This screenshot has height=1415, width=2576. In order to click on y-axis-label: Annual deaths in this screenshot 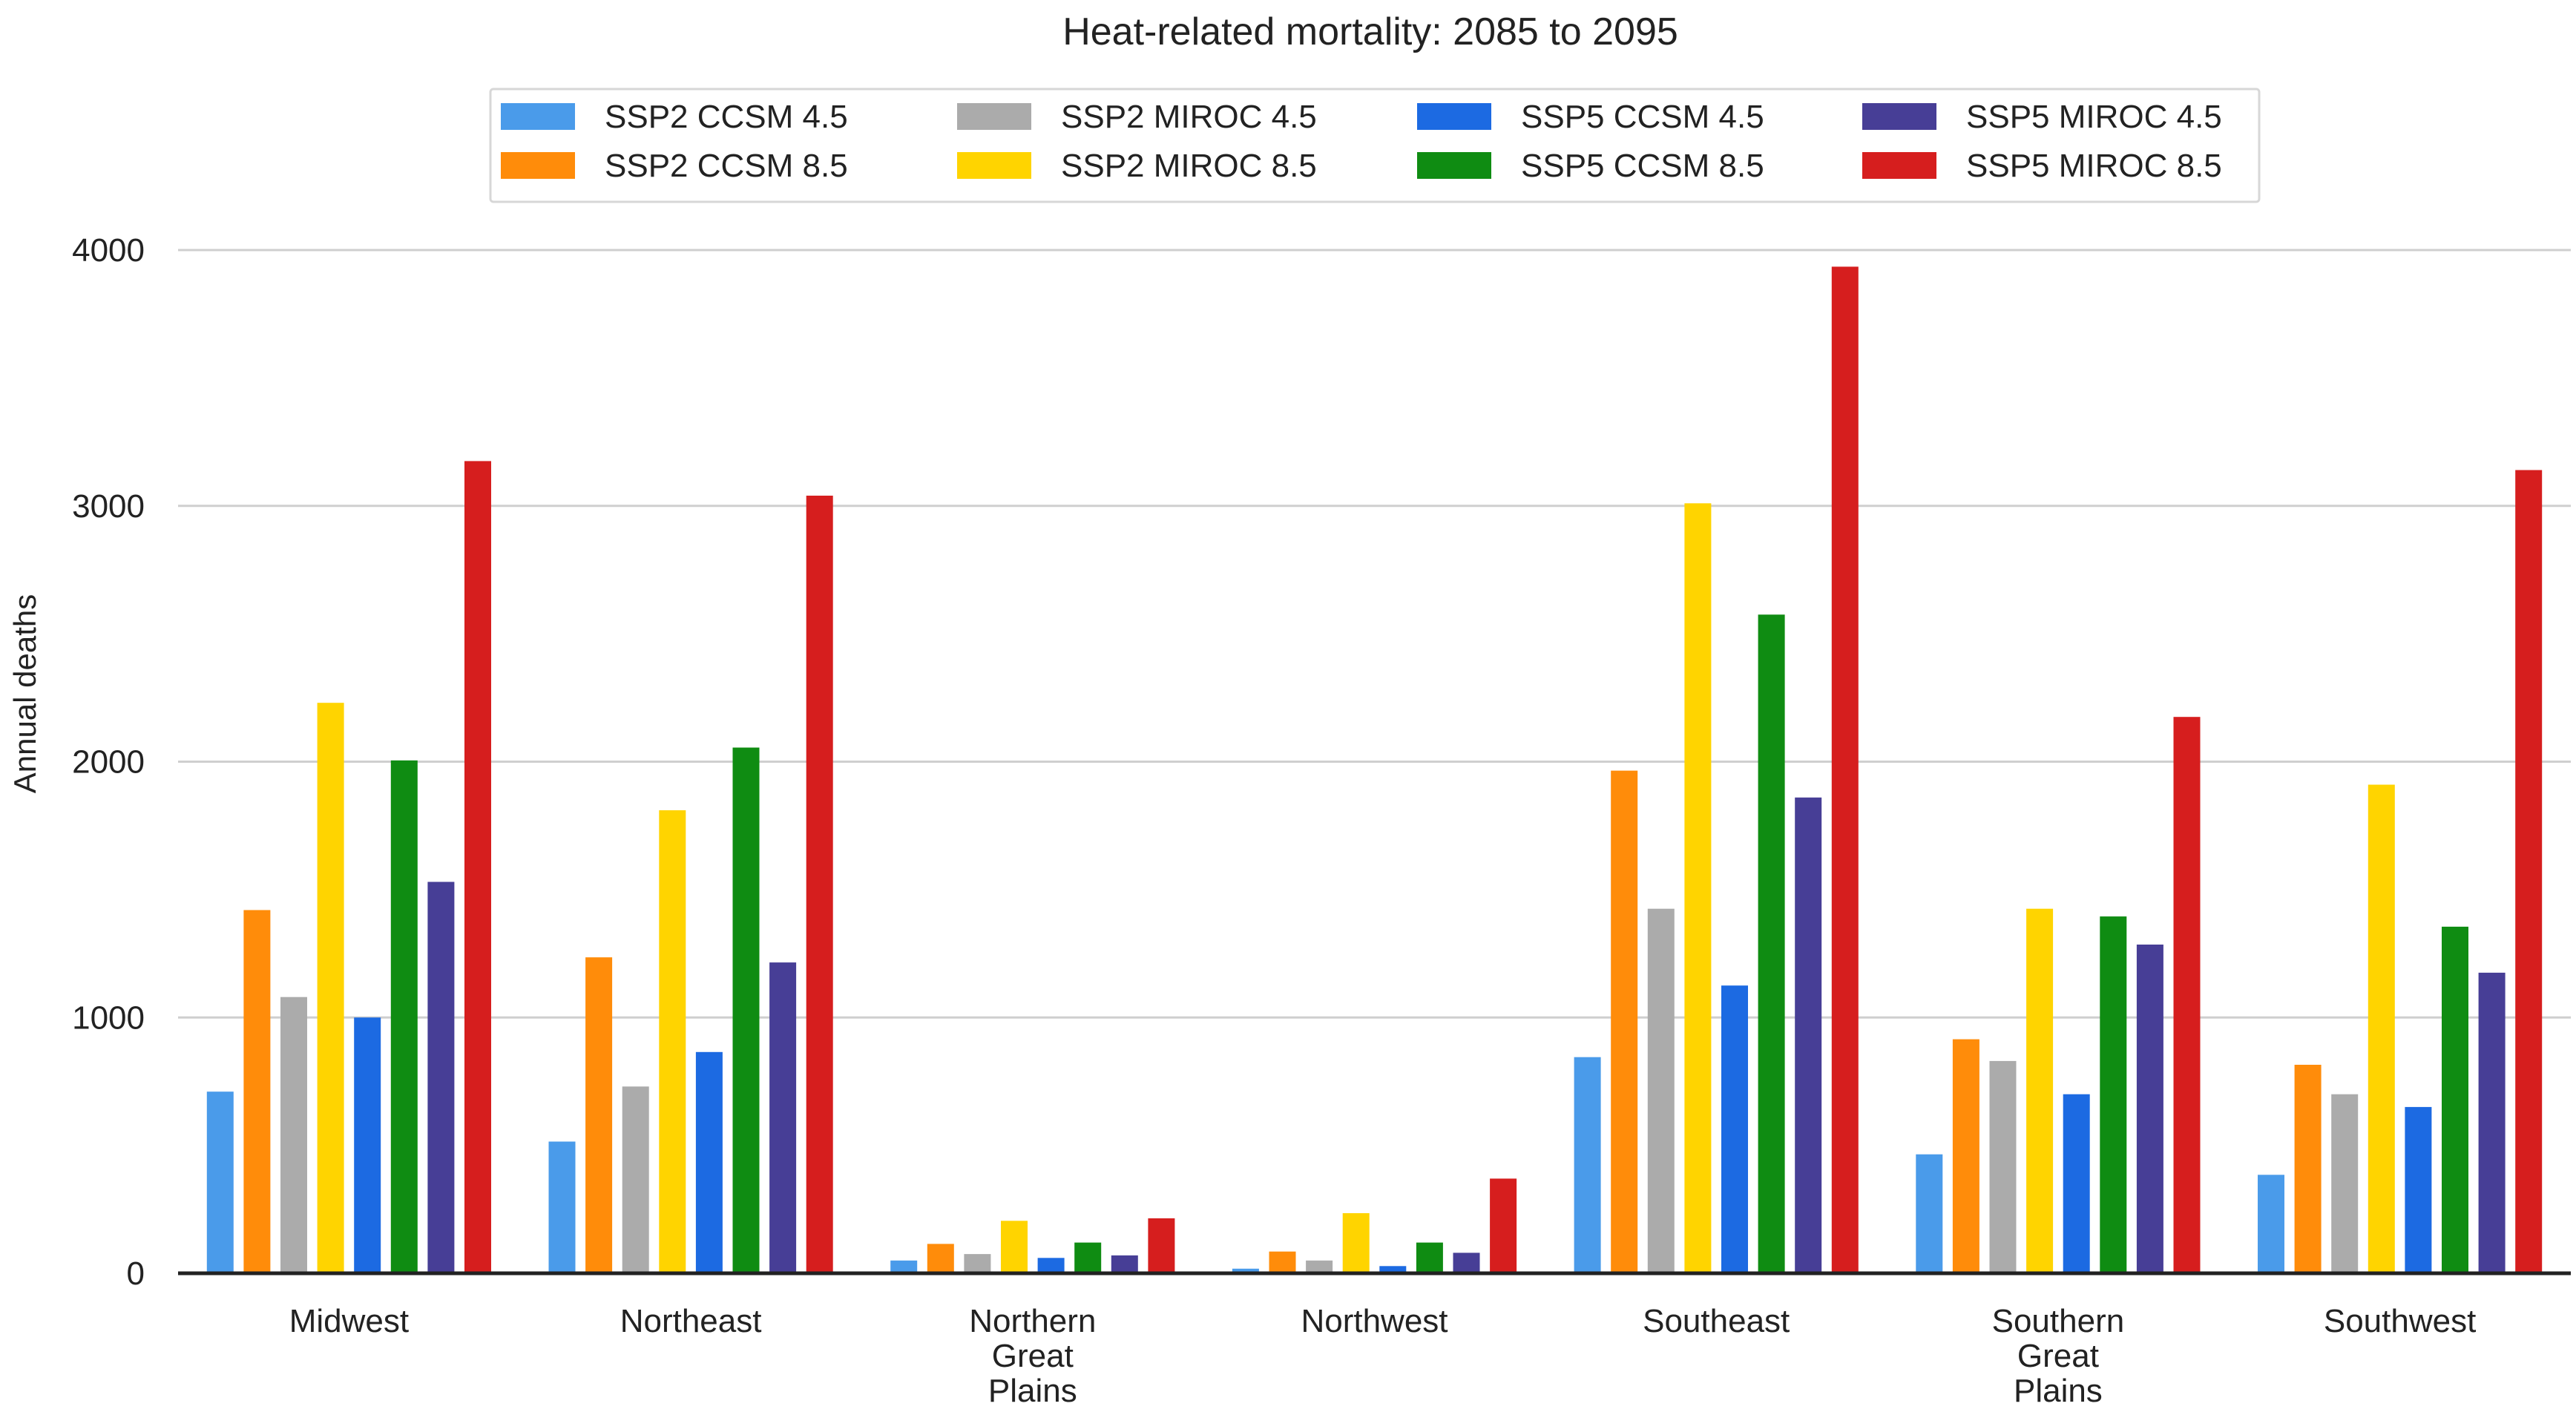, I will do `click(24, 694)`.